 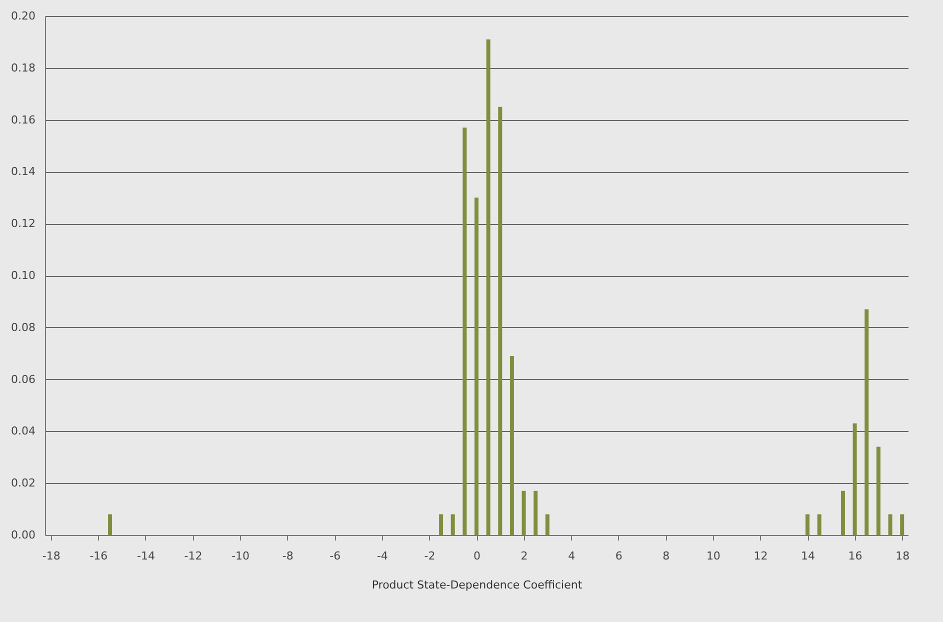 What do you see at coordinates (241, 556) in the screenshot?
I see `x-tick-label: -10` at bounding box center [241, 556].